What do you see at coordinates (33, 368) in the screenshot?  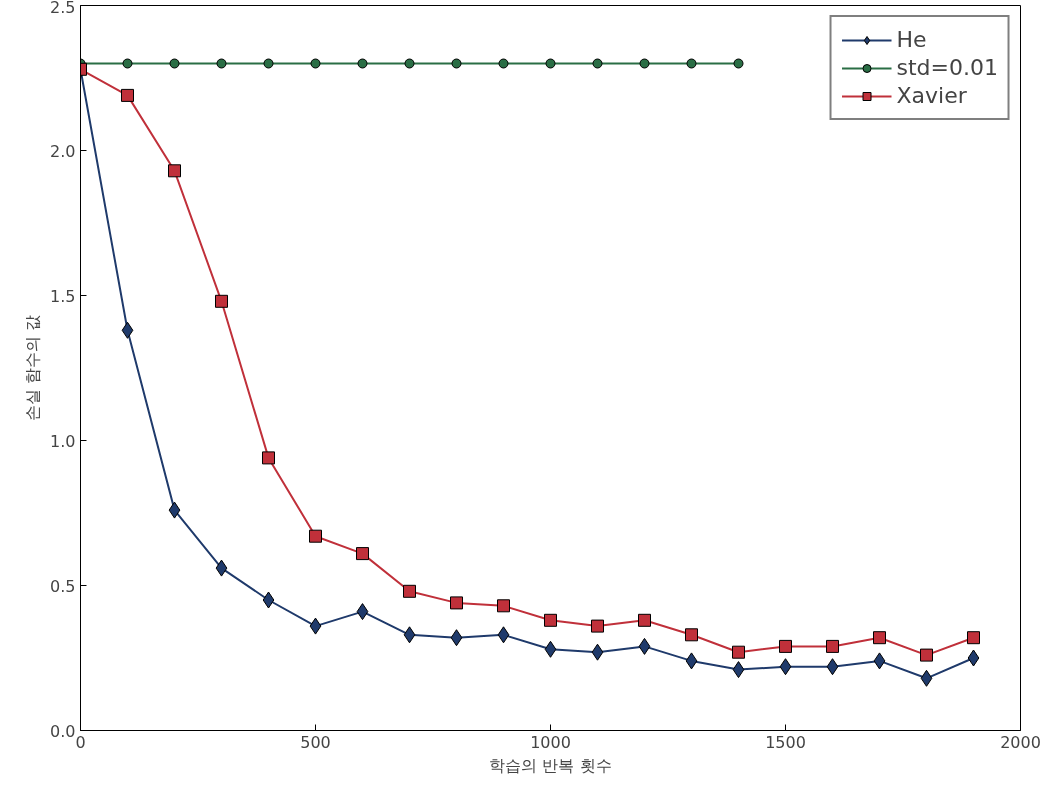 I see `y-axis-title: 손실 함수의 값` at bounding box center [33, 368].